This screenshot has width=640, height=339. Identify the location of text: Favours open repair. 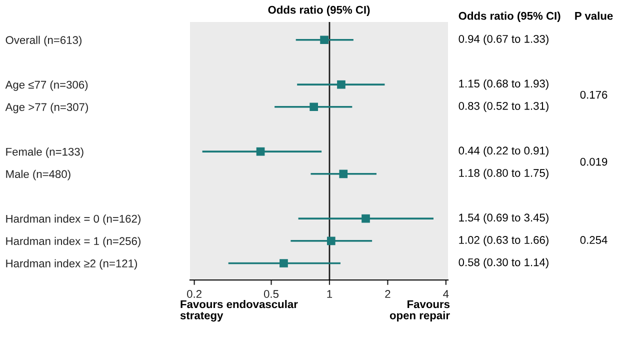
(420, 311).